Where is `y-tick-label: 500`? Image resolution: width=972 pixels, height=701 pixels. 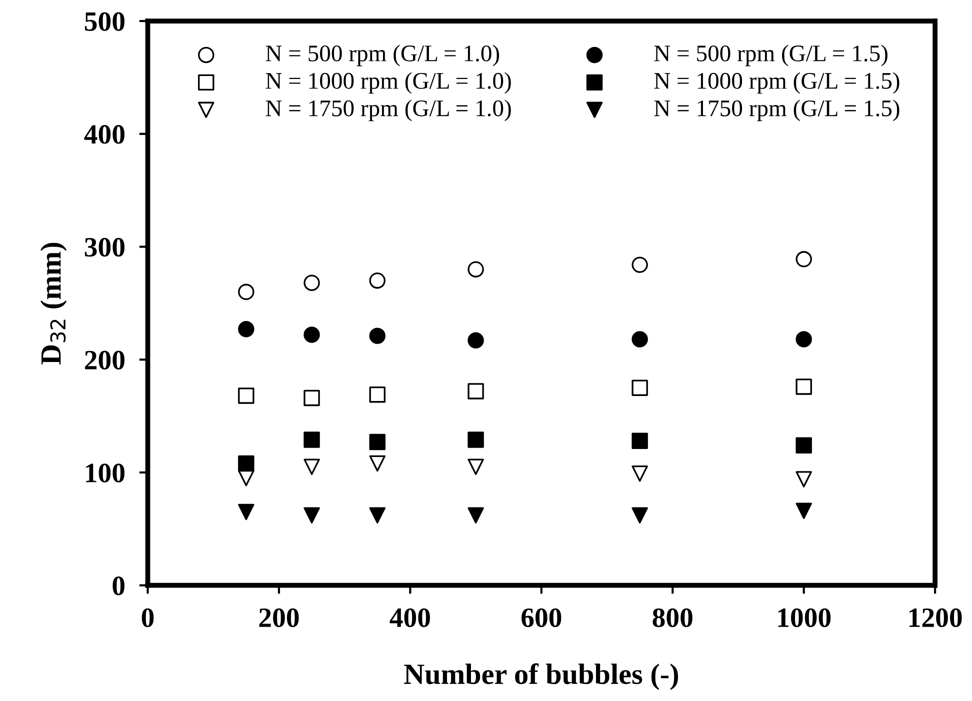
y-tick-label: 500 is located at coordinates (104, 21).